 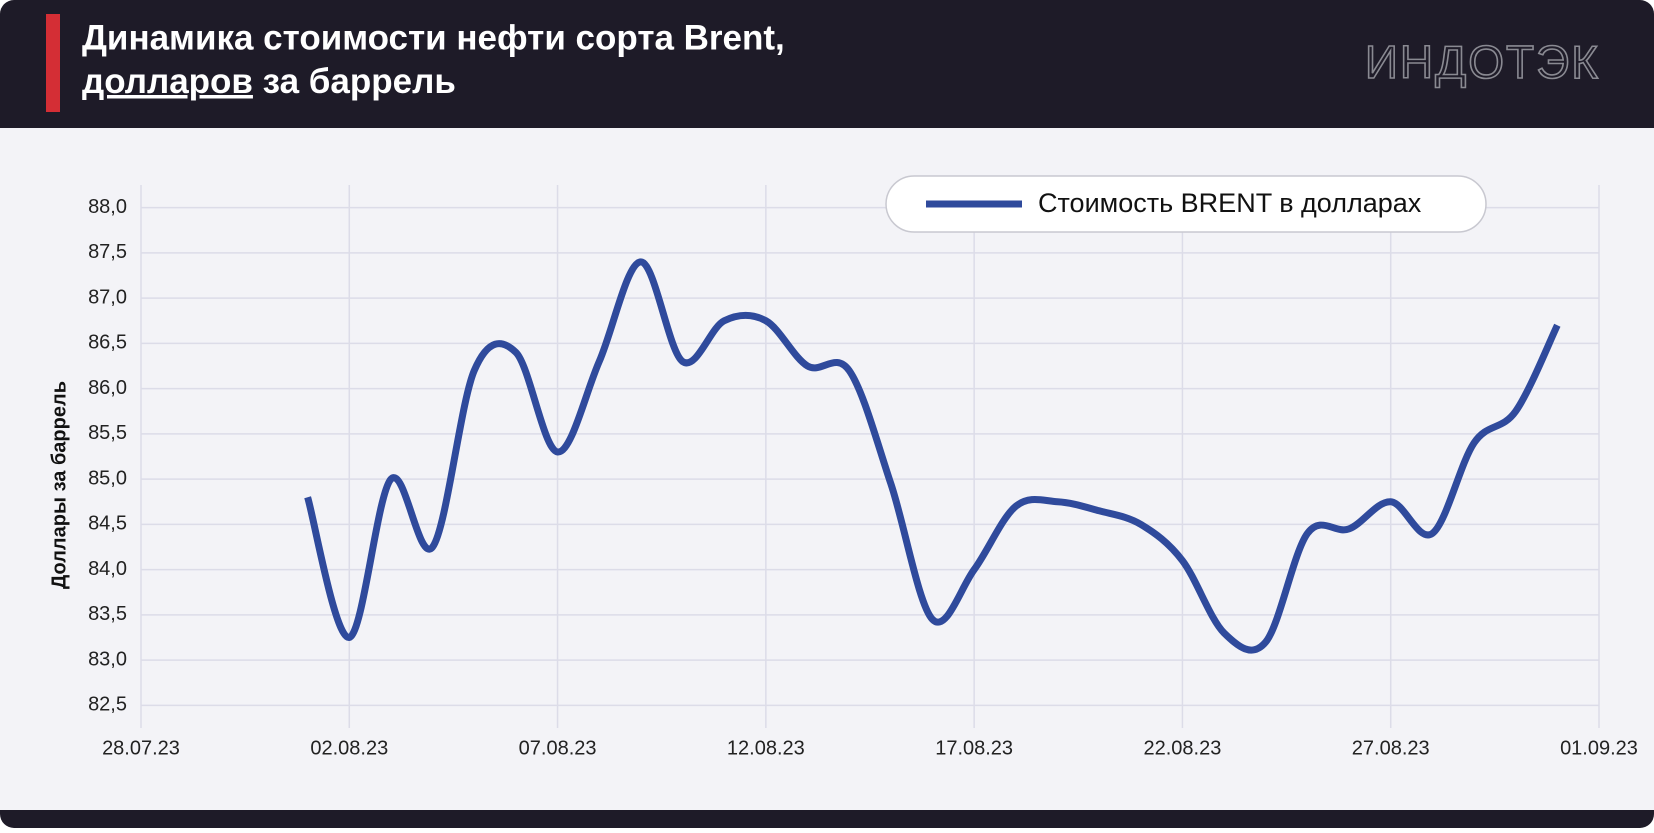 What do you see at coordinates (107, 569) in the screenshot?
I see `y-tick-label: 84,0` at bounding box center [107, 569].